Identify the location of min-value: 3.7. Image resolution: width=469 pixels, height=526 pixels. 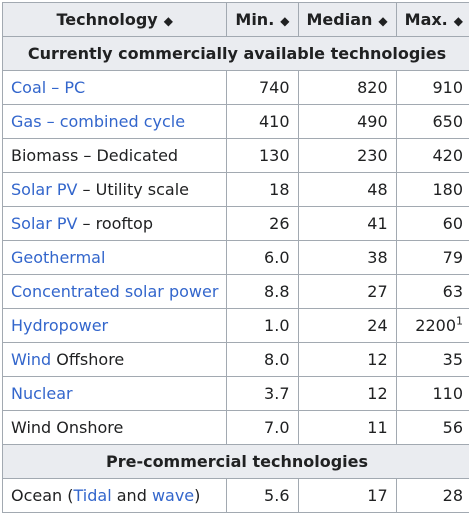
(262, 393).